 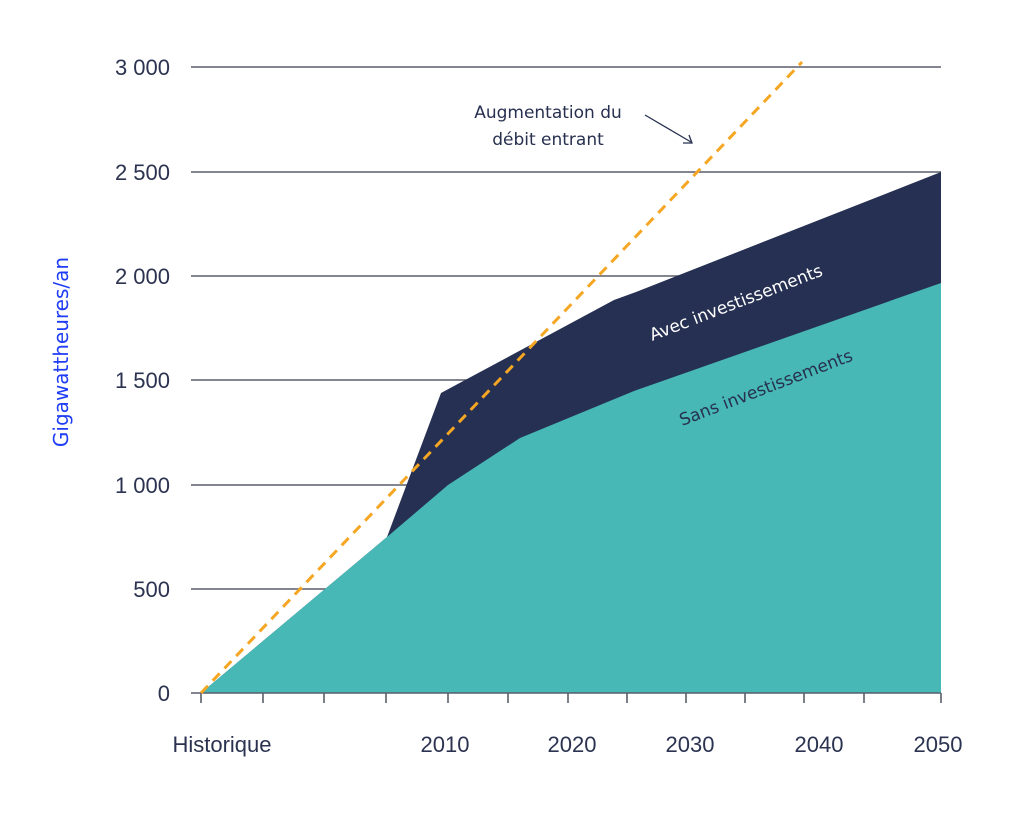 I want to click on y-tick-0: 0, so click(x=164, y=693).